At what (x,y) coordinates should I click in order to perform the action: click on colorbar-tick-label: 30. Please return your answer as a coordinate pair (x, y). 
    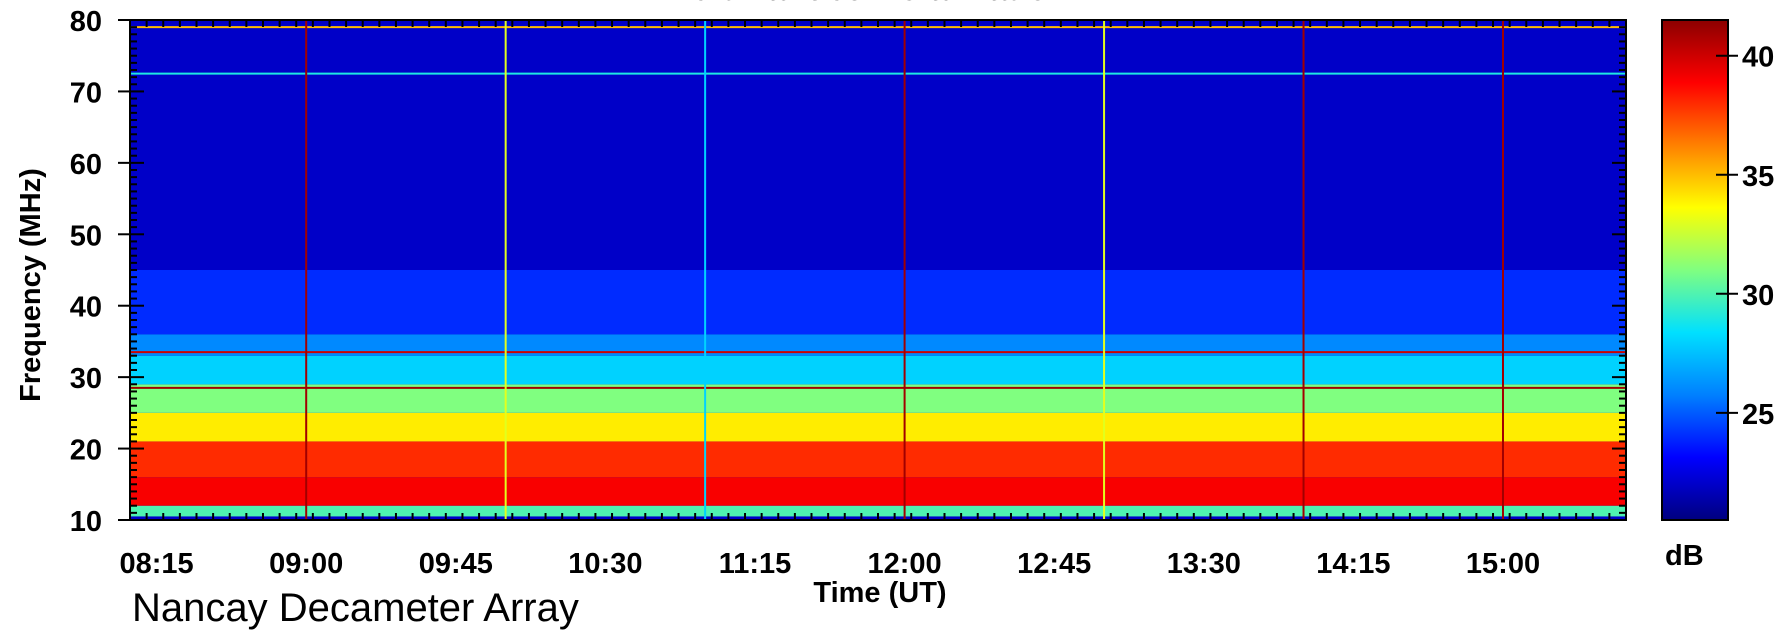
    Looking at the image, I should click on (1758, 296).